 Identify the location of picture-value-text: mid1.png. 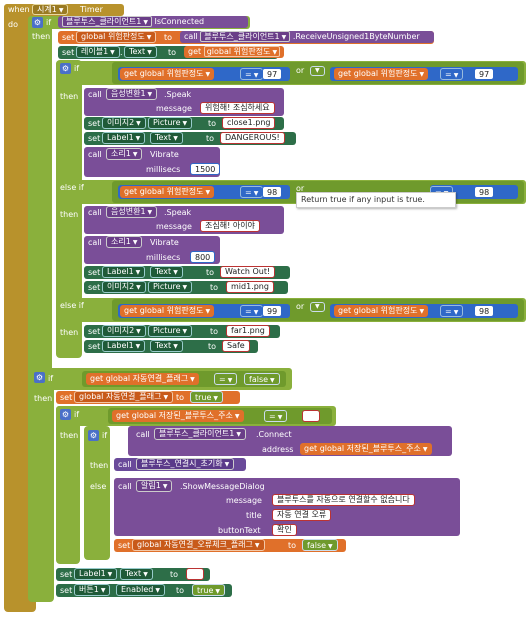
(250, 287).